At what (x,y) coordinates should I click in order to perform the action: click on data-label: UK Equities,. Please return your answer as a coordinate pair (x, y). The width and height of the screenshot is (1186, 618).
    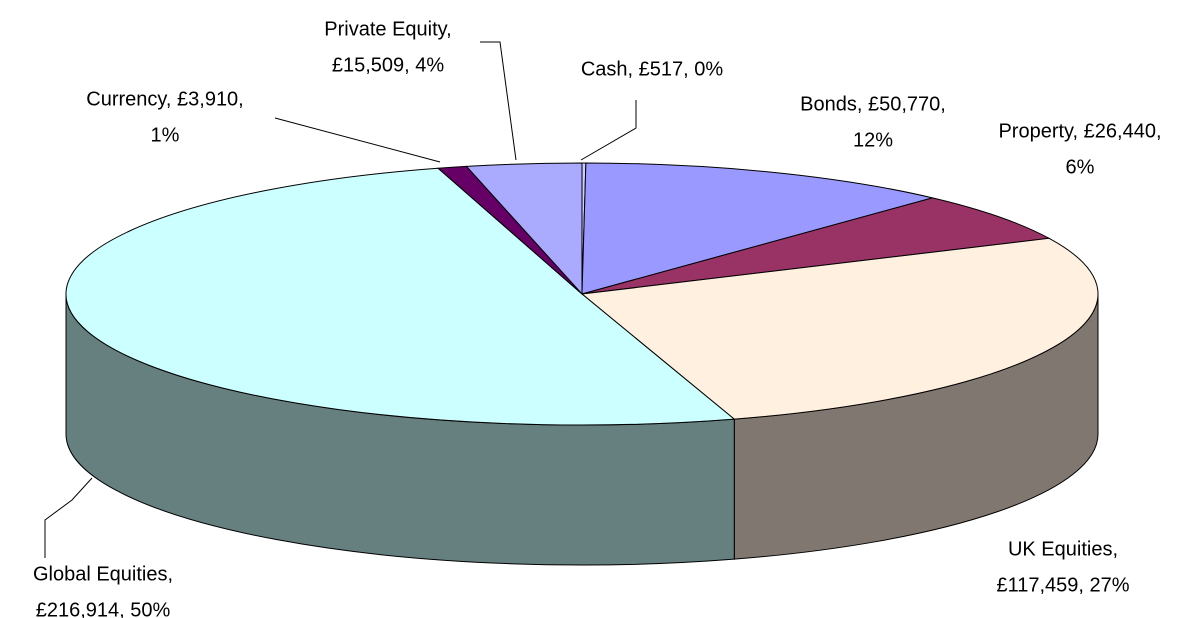
    Looking at the image, I should click on (1063, 549).